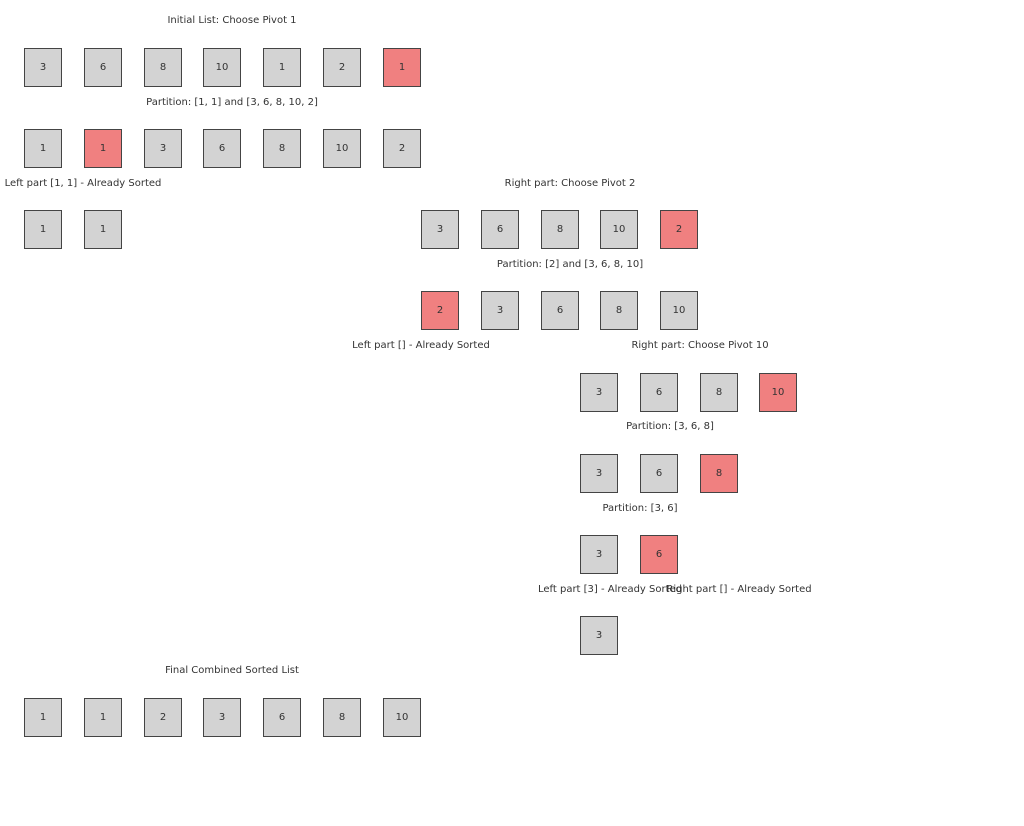 This screenshot has width=1024, height=826. I want to click on step-caption: Right part: Choose Pivot 2, so click(570, 183).